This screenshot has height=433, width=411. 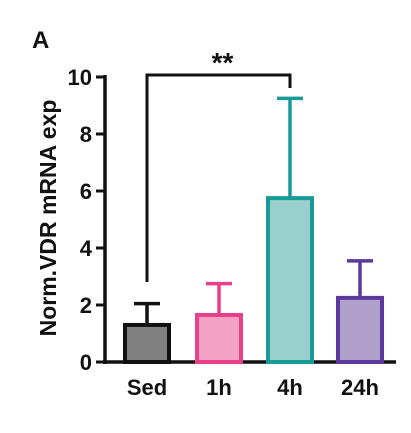 What do you see at coordinates (86, 248) in the screenshot?
I see `y-tick-label: 4` at bounding box center [86, 248].